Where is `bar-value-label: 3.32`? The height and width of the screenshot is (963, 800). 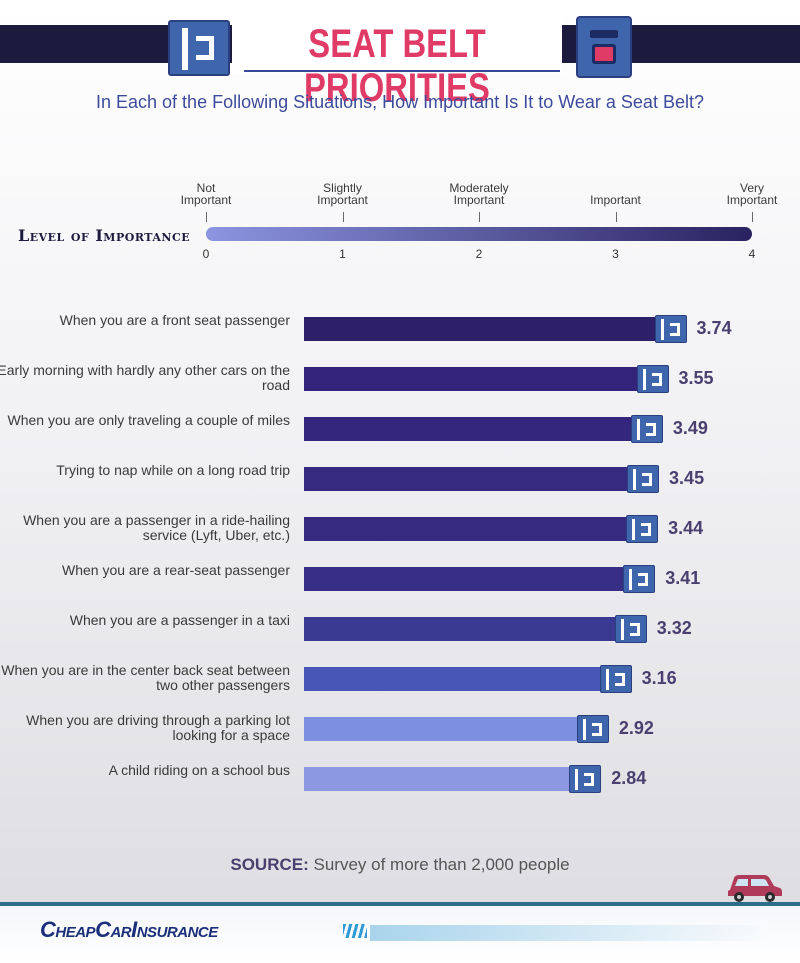
bar-value-label: 3.32 is located at coordinates (674, 628).